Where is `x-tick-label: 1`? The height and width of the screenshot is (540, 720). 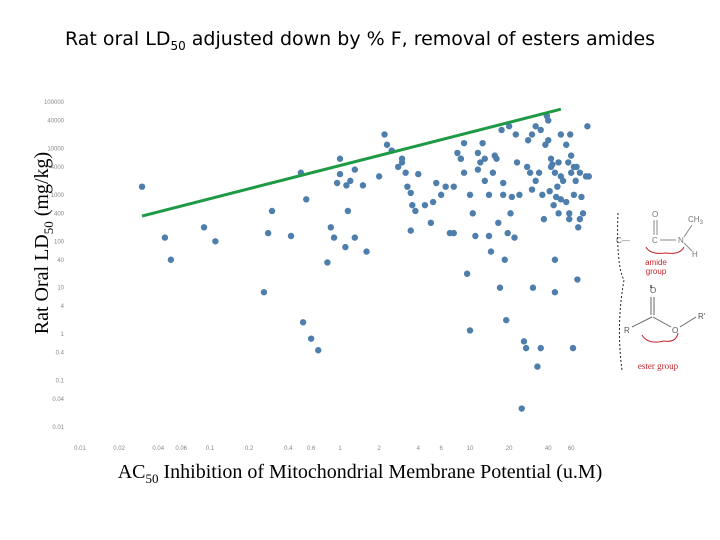 x-tick-label: 1 is located at coordinates (340, 449).